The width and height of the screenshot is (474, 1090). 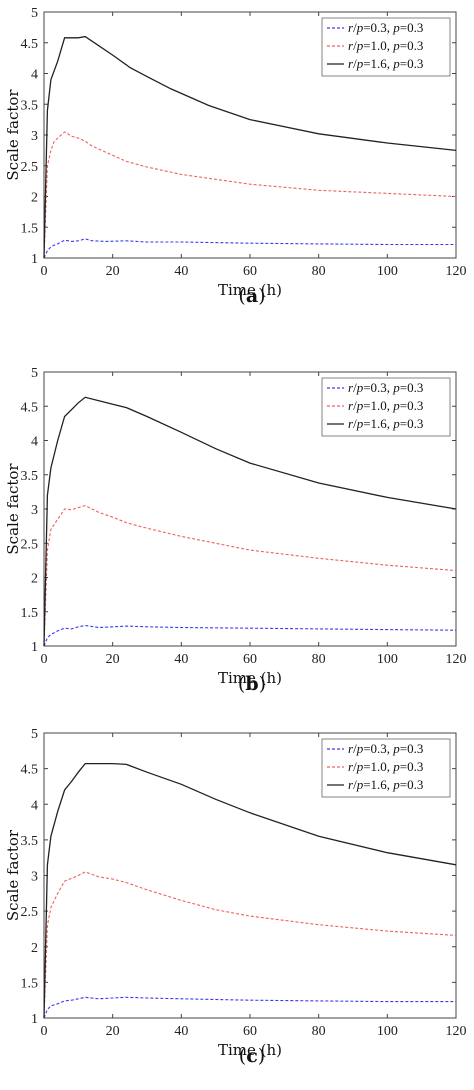 I want to click on panel-caption: (c), so click(x=252, y=1056).